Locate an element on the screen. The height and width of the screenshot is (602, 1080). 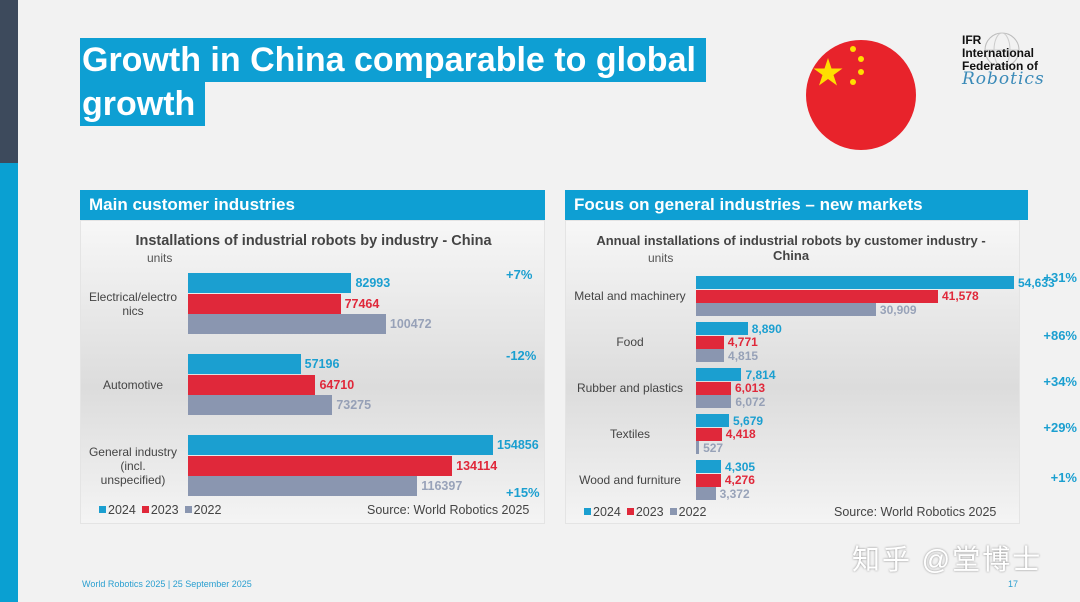
value-label-2022: 30,909 is located at coordinates (898, 309).